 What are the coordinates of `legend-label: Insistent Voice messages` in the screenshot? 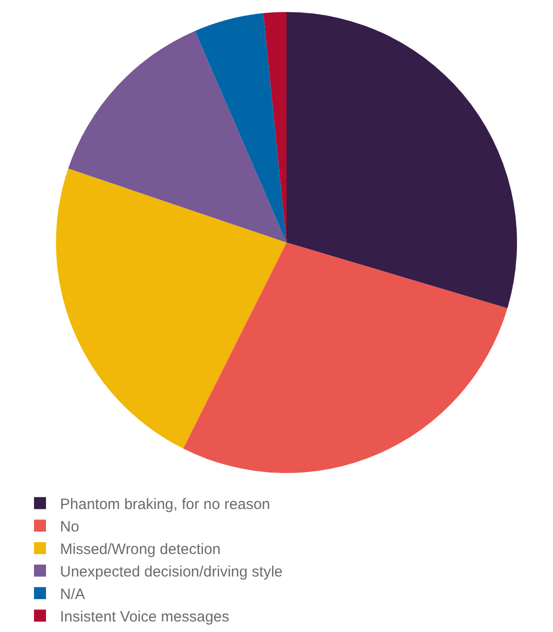 It's located at (145, 617).